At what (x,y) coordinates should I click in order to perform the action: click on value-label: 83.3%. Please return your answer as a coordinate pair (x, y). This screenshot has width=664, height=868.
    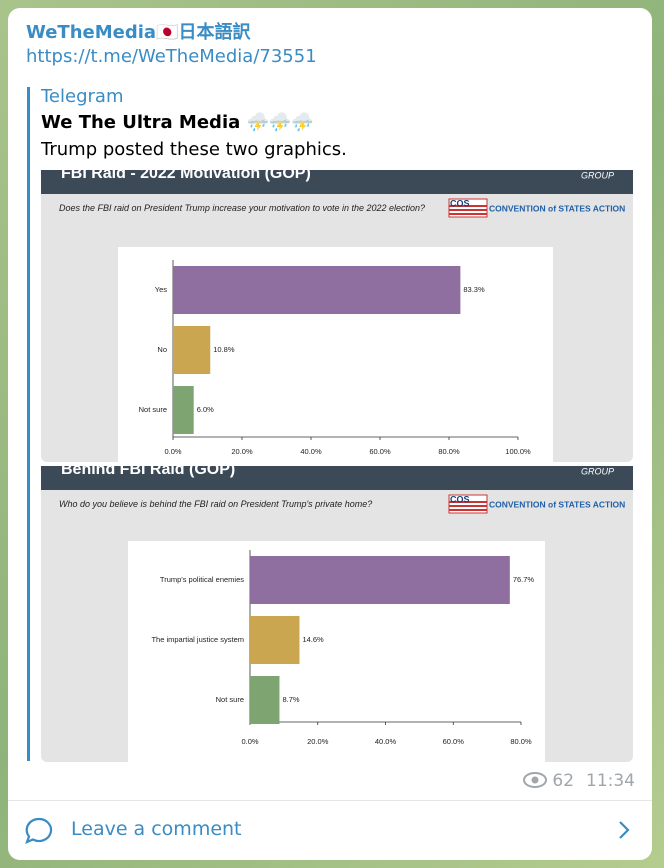
    Looking at the image, I should click on (474, 289).